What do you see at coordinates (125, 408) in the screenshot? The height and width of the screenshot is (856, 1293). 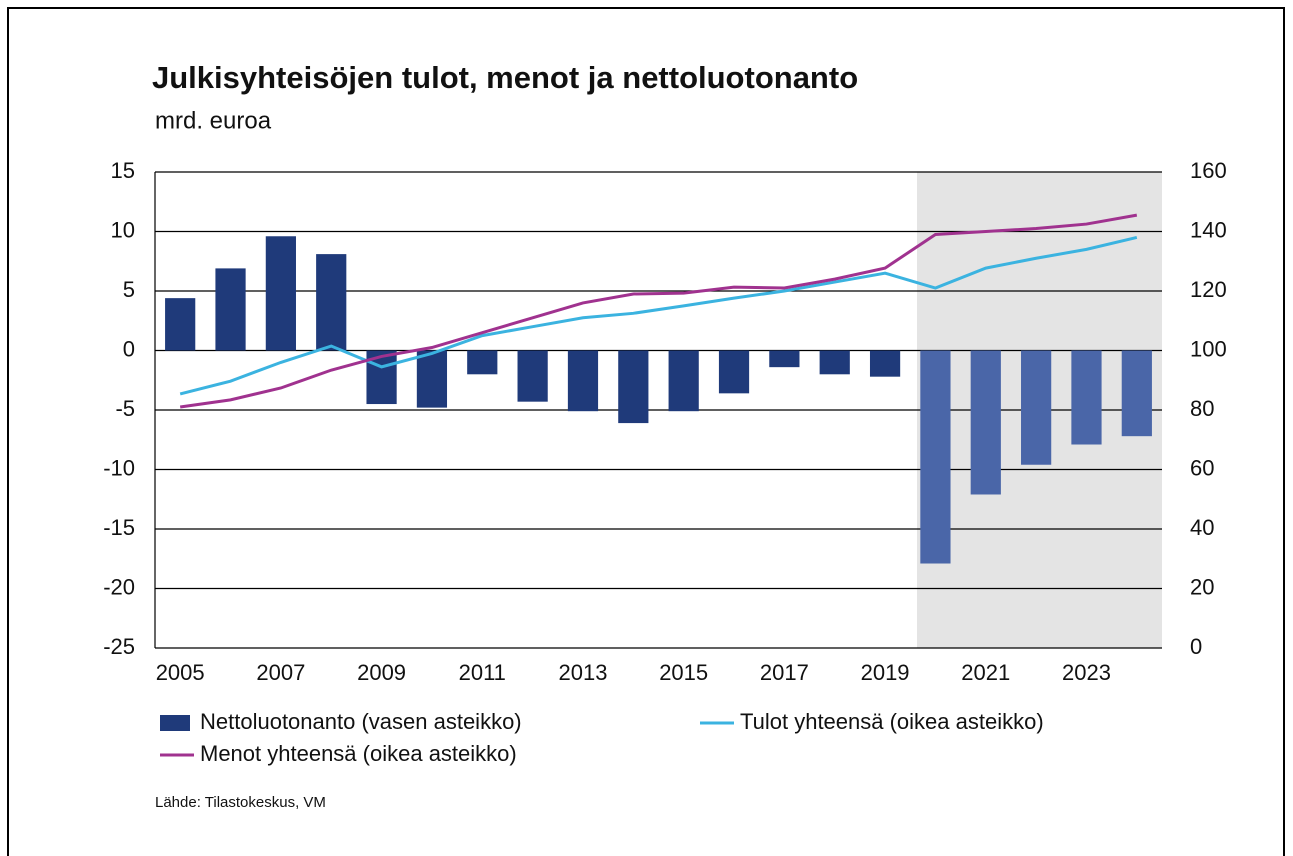 I see `y-tick-label: -5` at bounding box center [125, 408].